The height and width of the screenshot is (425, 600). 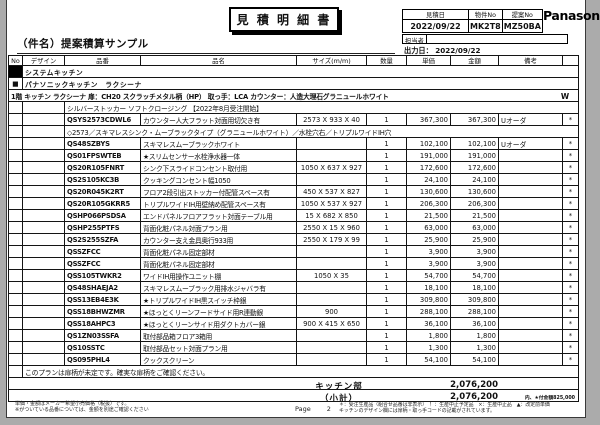 What do you see at coordinates (206, 45) in the screenshot?
I see `subject-title: （件名）提案積算サンプル` at bounding box center [206, 45].